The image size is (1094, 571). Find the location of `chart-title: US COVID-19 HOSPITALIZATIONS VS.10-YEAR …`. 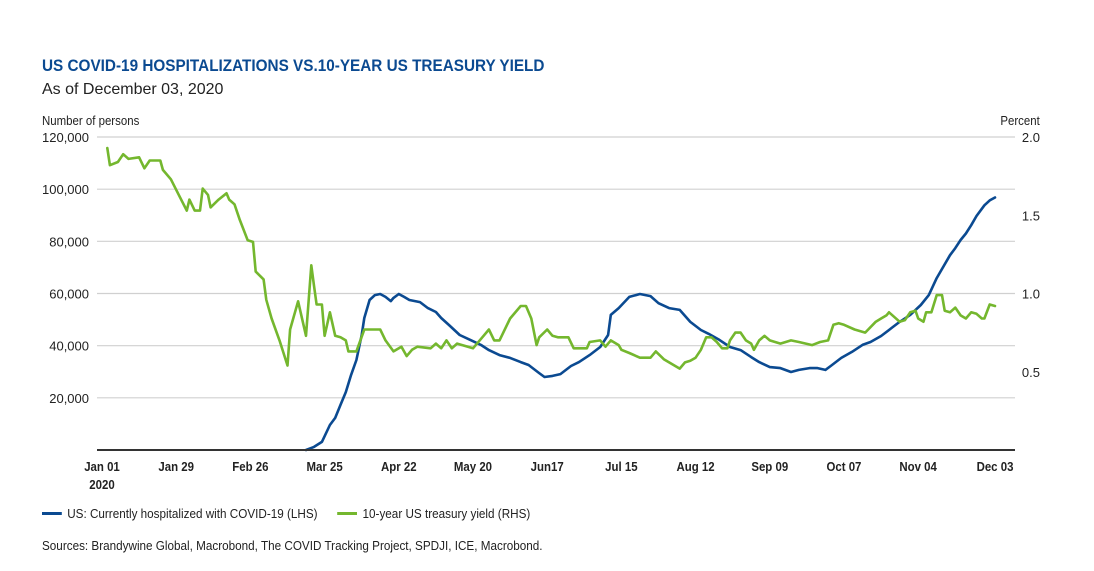

chart-title: US COVID-19 HOSPITALIZATIONS VS.10-YEAR … is located at coordinates (293, 65).